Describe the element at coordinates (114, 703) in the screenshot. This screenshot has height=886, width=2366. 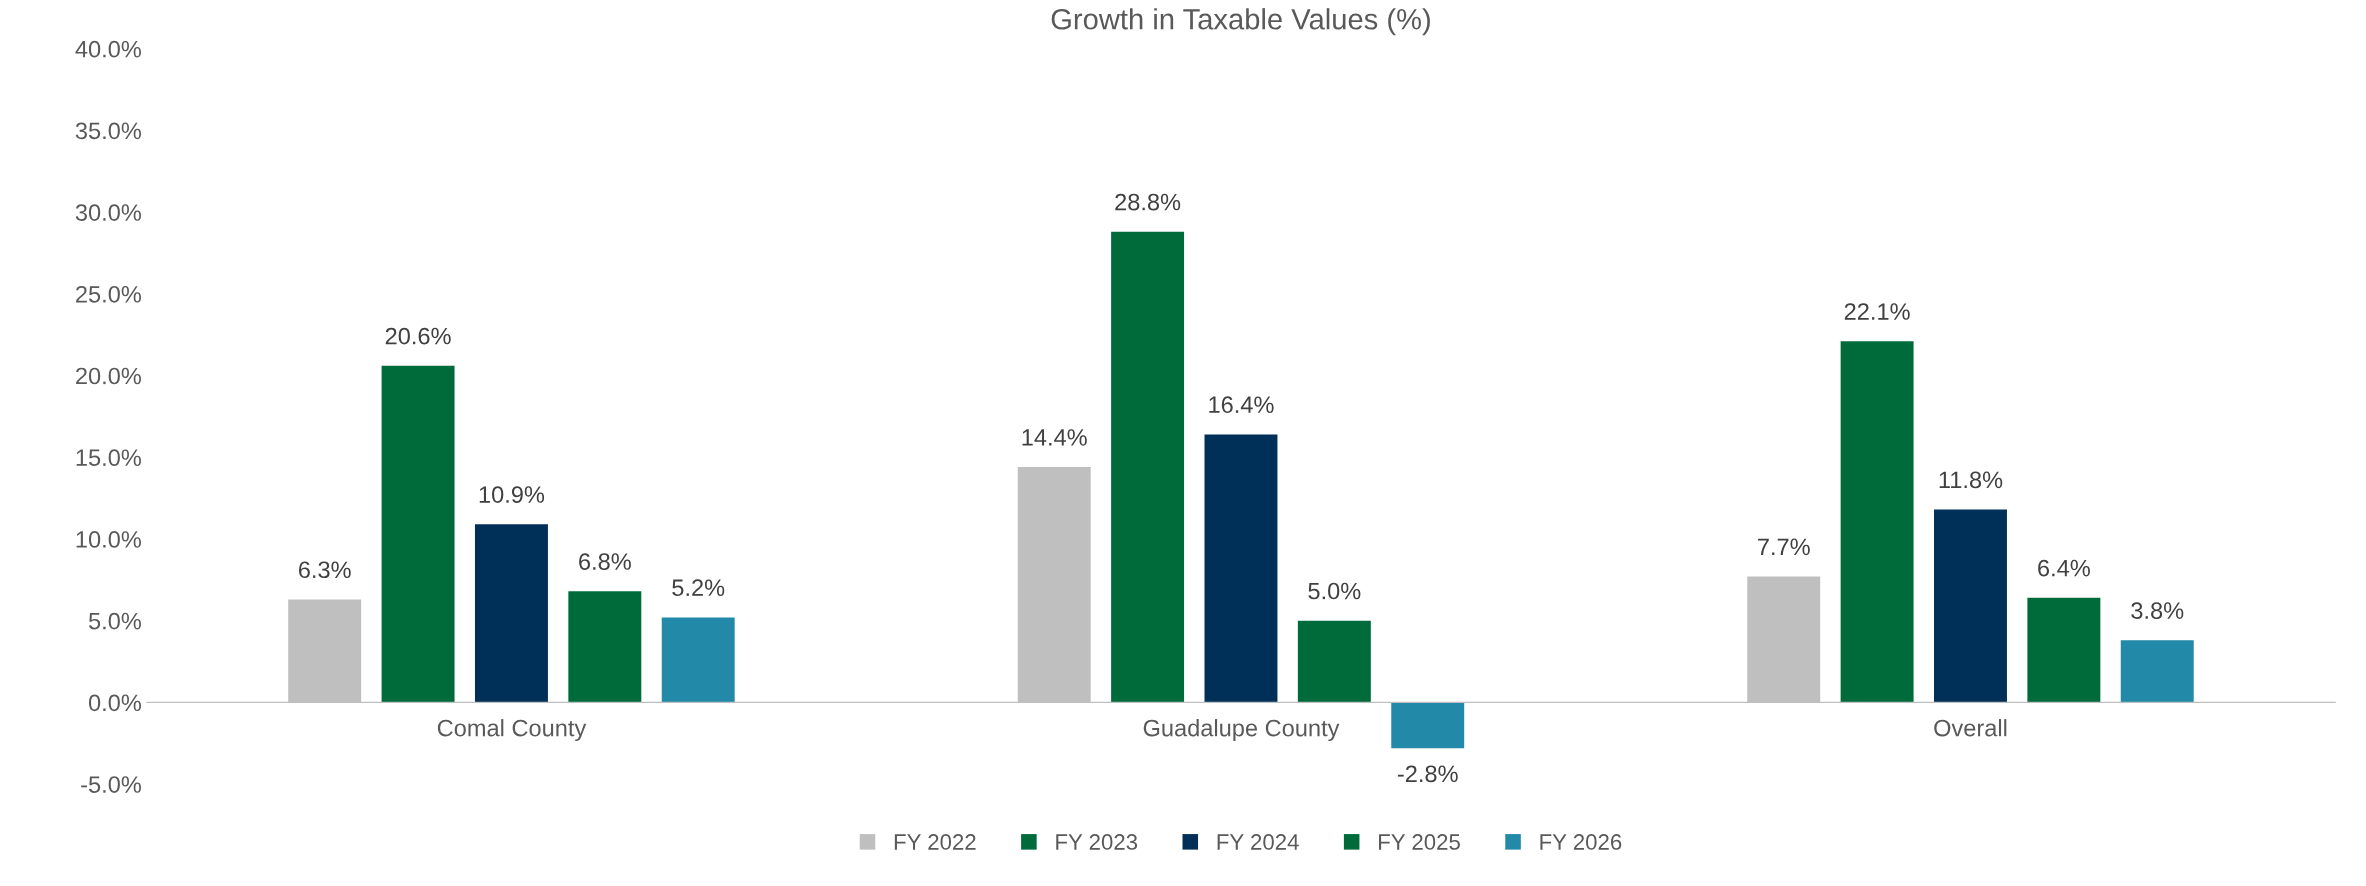
I see `y-tick-label: 0.0%` at that location.